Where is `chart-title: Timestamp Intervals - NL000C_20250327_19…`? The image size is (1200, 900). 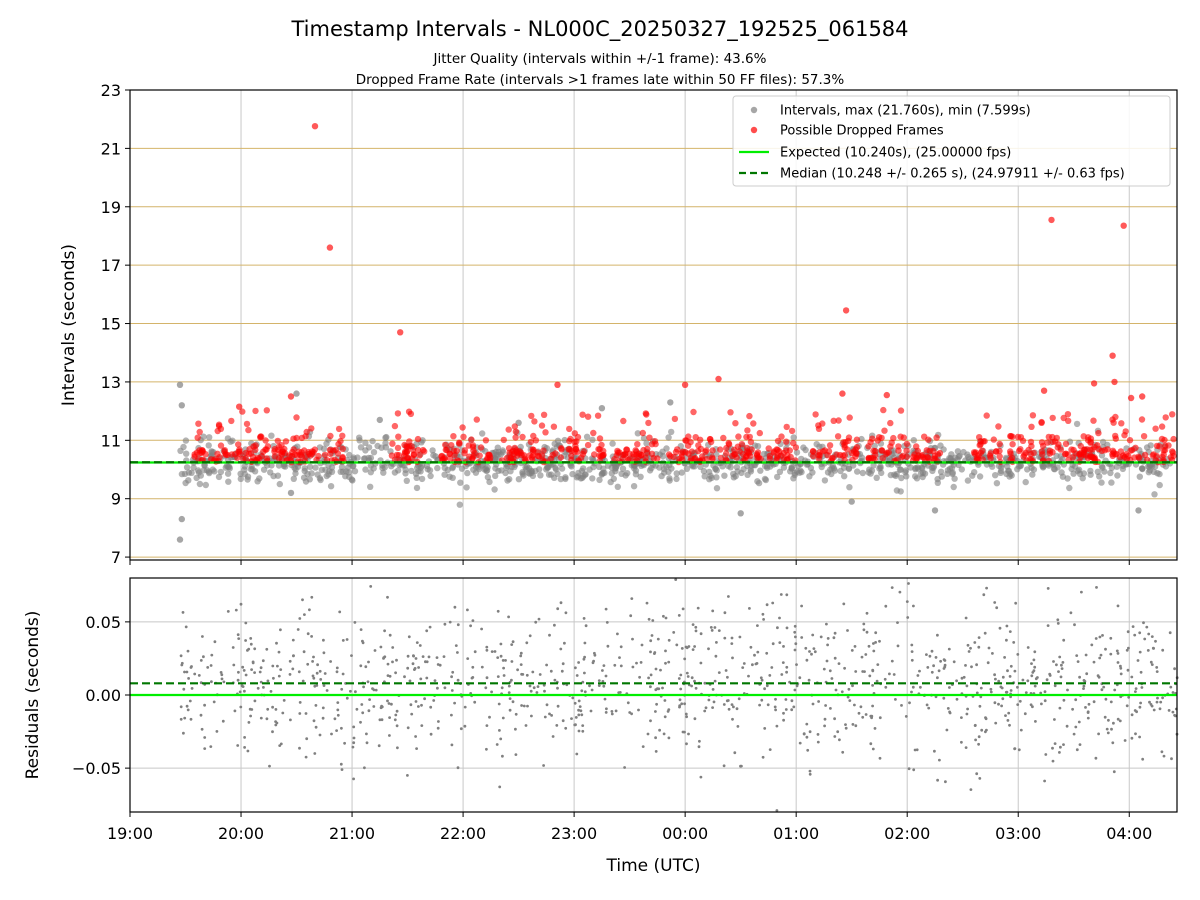 chart-title: Timestamp Intervals - NL000C_20250327_19… is located at coordinates (599, 29).